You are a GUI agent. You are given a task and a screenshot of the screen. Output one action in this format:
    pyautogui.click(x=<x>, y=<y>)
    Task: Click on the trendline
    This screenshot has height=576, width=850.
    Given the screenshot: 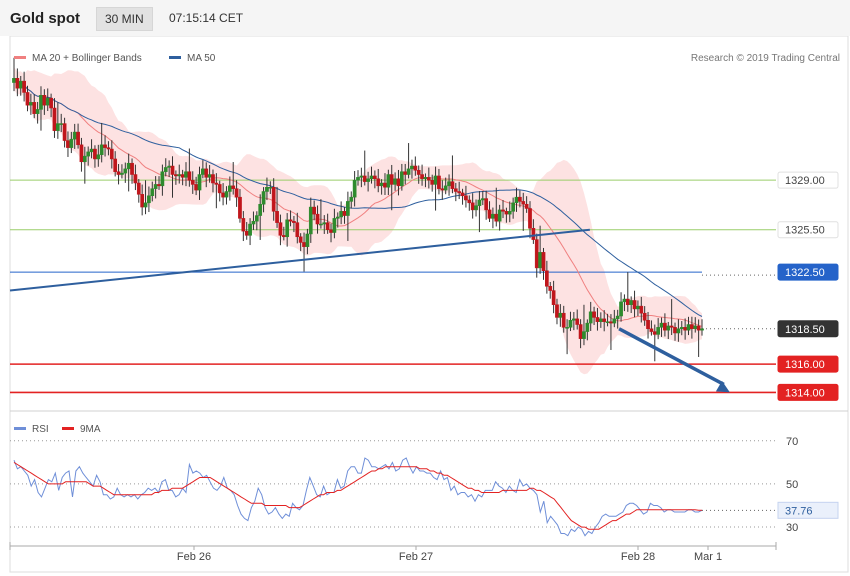 What is the action you would take?
    pyautogui.click(x=299, y=260)
    